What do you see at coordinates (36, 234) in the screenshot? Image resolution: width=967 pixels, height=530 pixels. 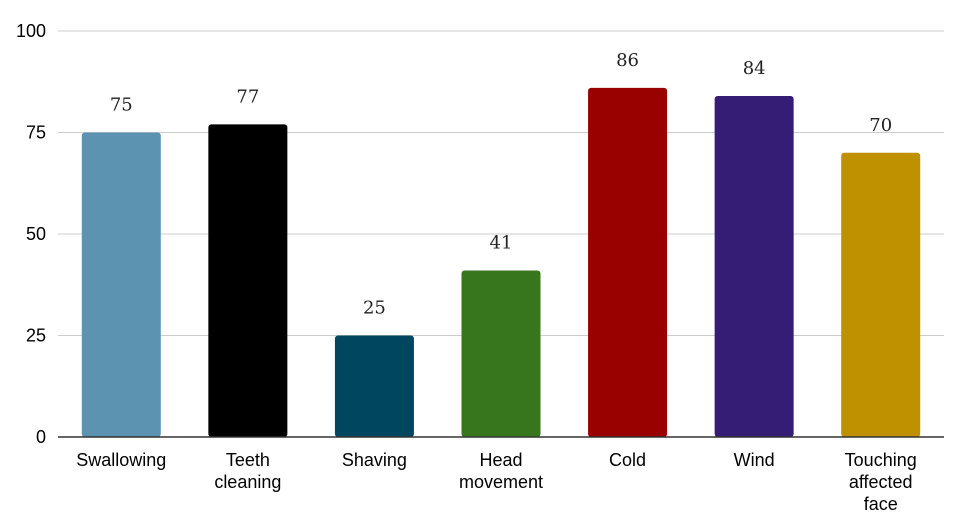 I see `y-tick-label: 50` at bounding box center [36, 234].